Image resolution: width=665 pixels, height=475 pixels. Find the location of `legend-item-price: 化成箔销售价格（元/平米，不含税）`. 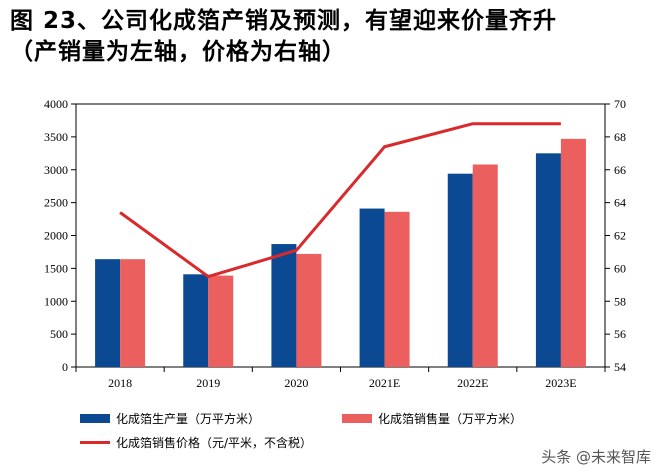

legend-item-price: 化成箔销售价格（元/平米，不含税） is located at coordinates (196, 442).